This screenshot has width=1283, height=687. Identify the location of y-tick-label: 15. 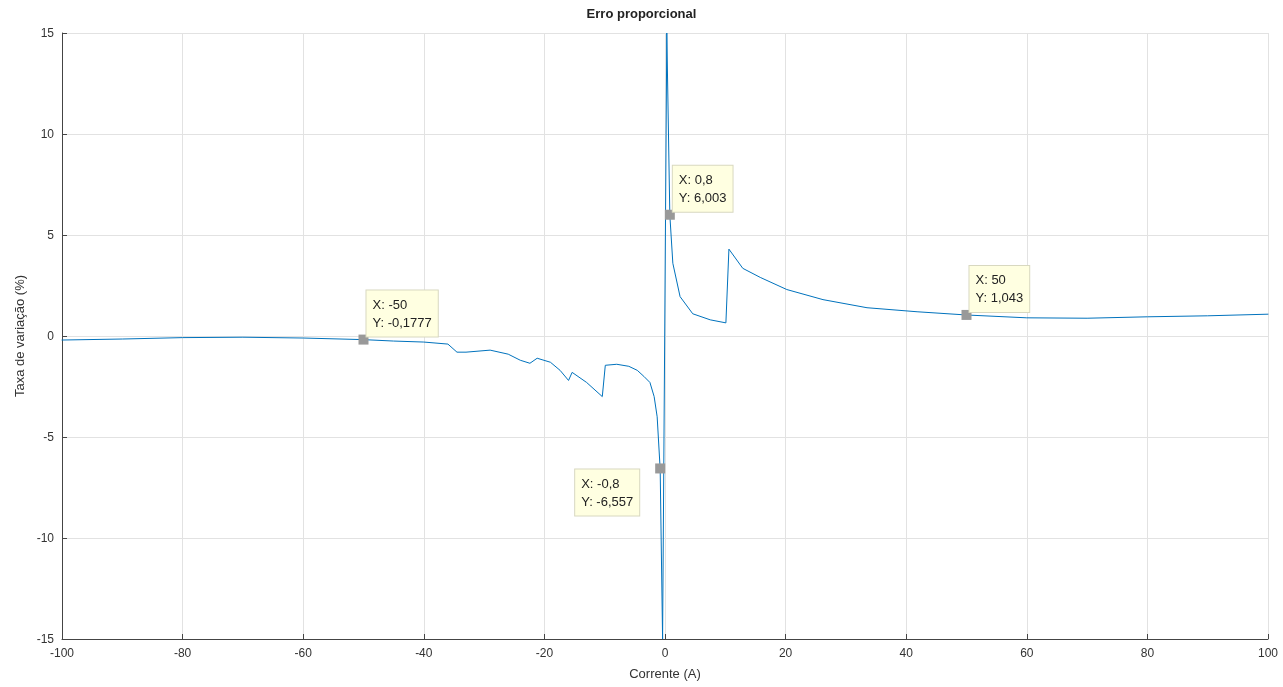
(47, 33).